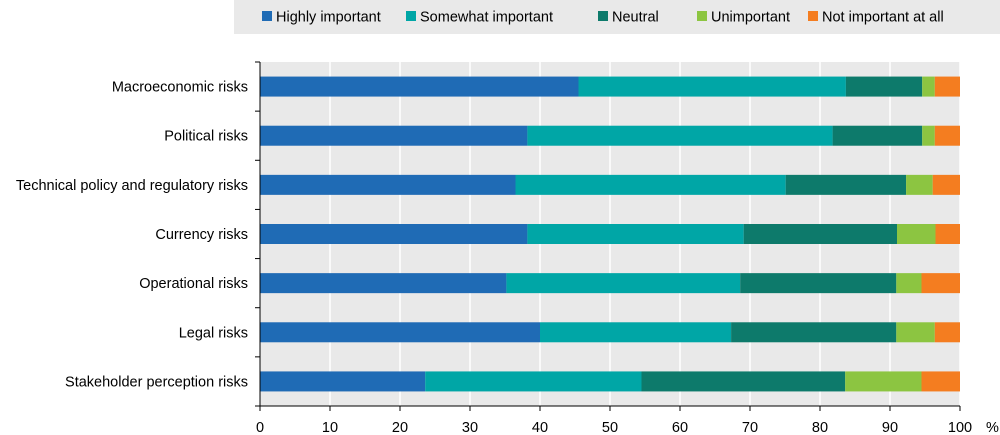 This screenshot has height=435, width=1000. What do you see at coordinates (486, 18) in the screenshot?
I see `legend-label: Somewhat important` at bounding box center [486, 18].